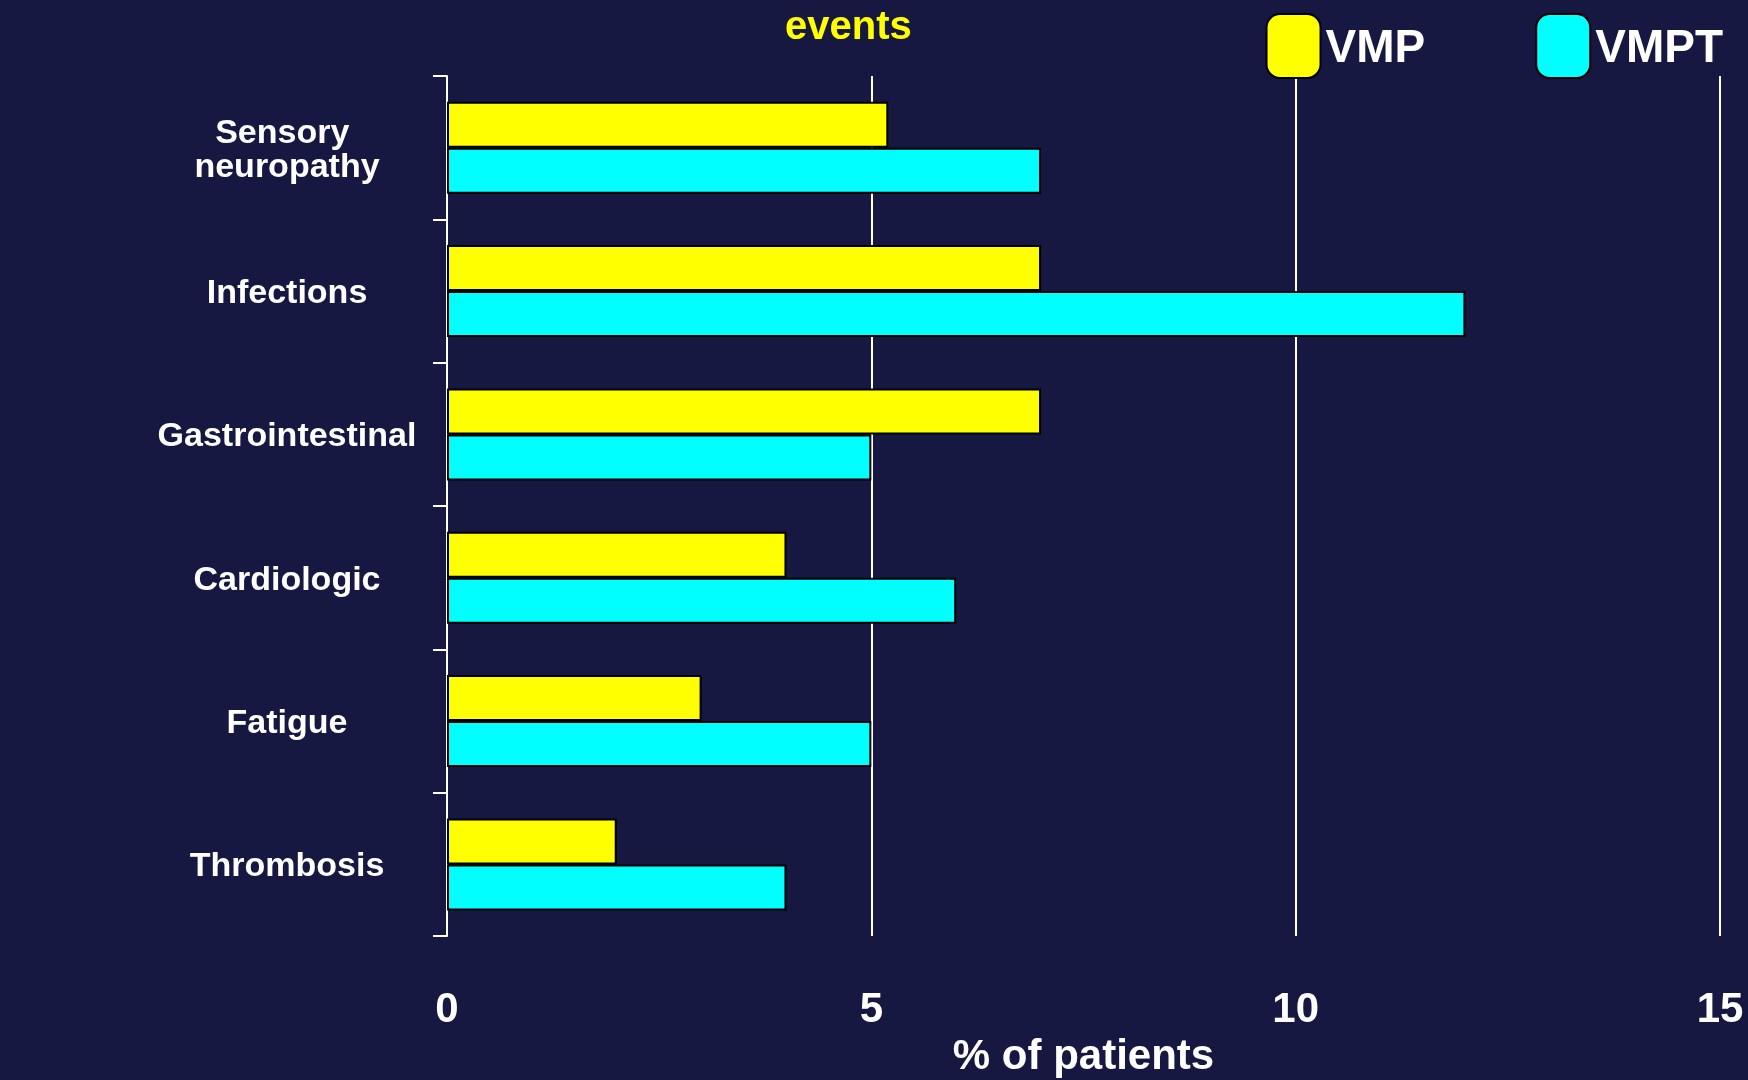  Describe the element at coordinates (447, 1007) in the screenshot. I see `x-tick-label: 0` at that location.